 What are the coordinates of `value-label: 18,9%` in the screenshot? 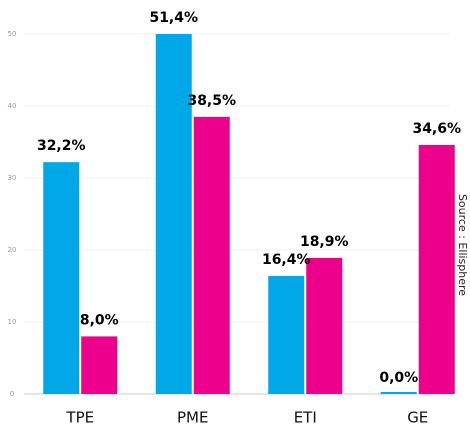 It's located at (324, 242).